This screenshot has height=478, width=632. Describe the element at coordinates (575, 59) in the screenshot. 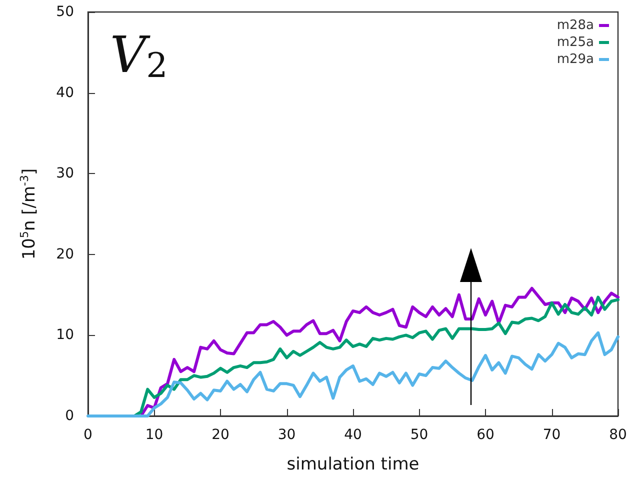

I see `legend-label: m29a` at that location.